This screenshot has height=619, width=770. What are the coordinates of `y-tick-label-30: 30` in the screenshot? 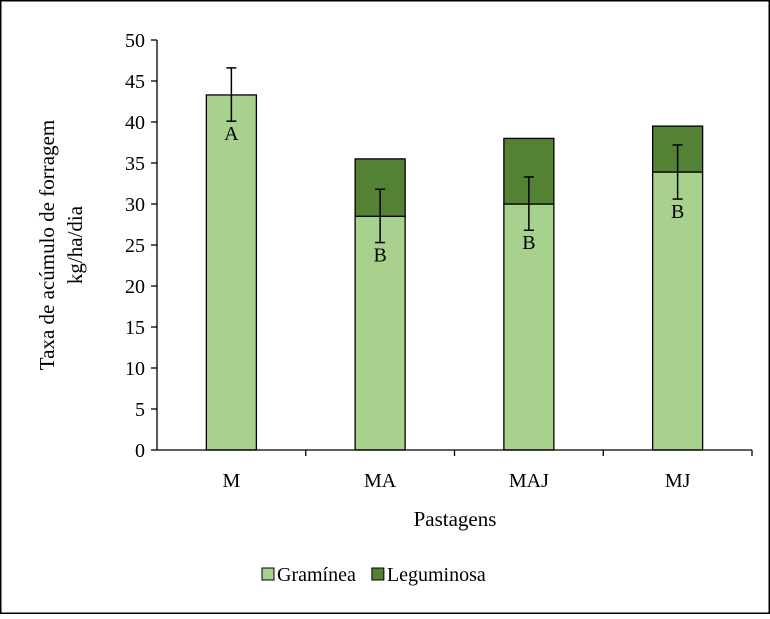 It's located at (135, 205).